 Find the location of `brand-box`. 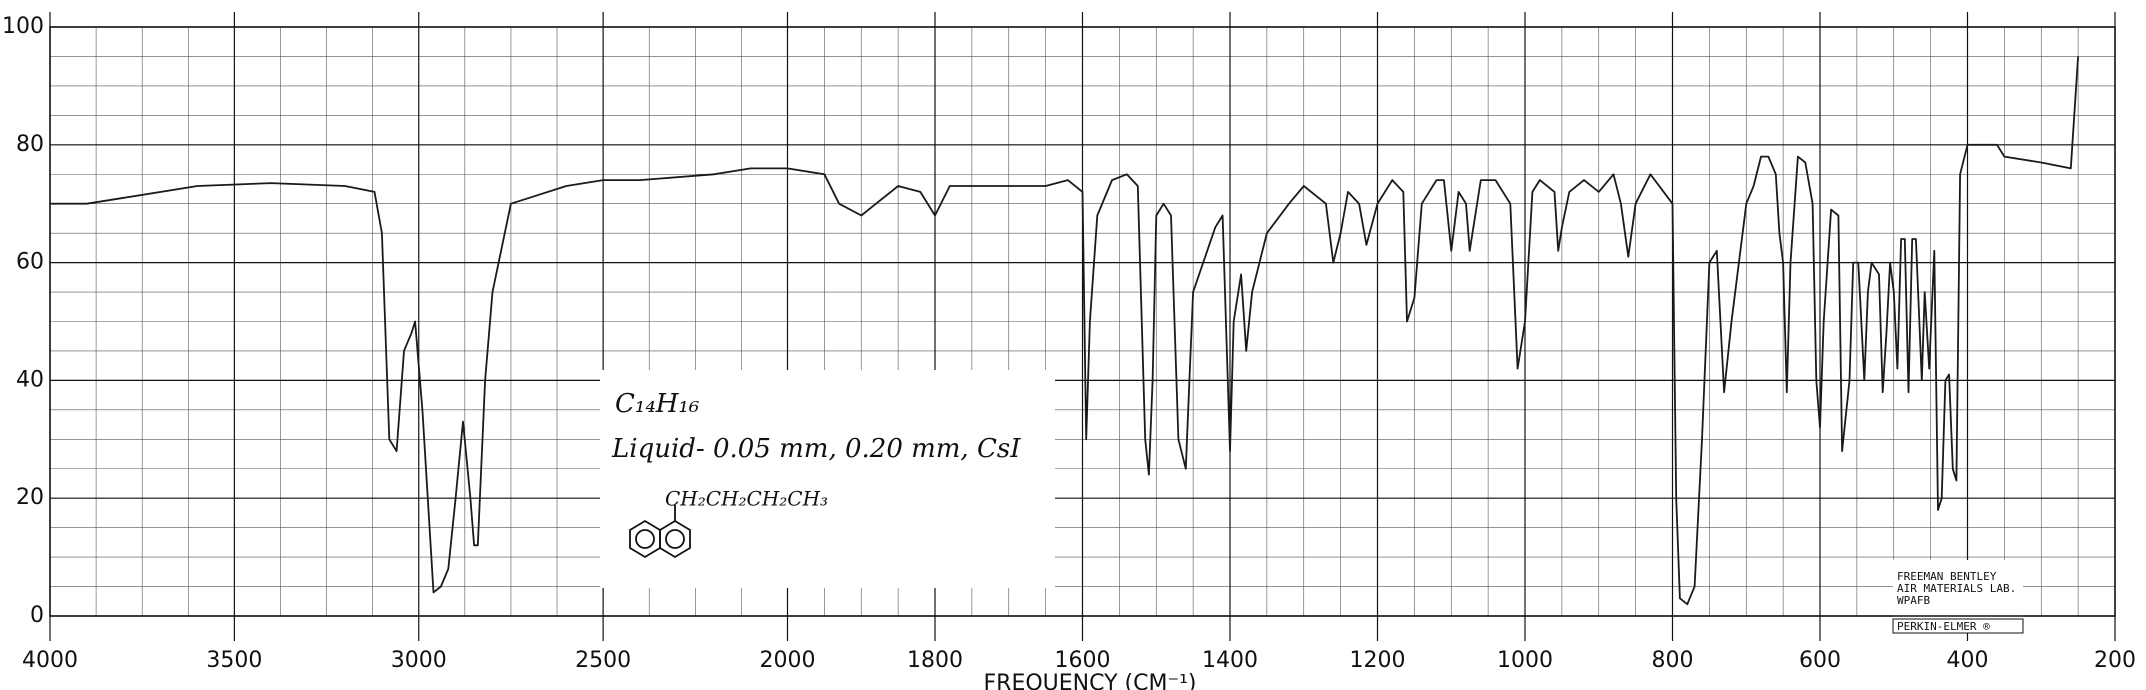

brand-box is located at coordinates (1958, 626).